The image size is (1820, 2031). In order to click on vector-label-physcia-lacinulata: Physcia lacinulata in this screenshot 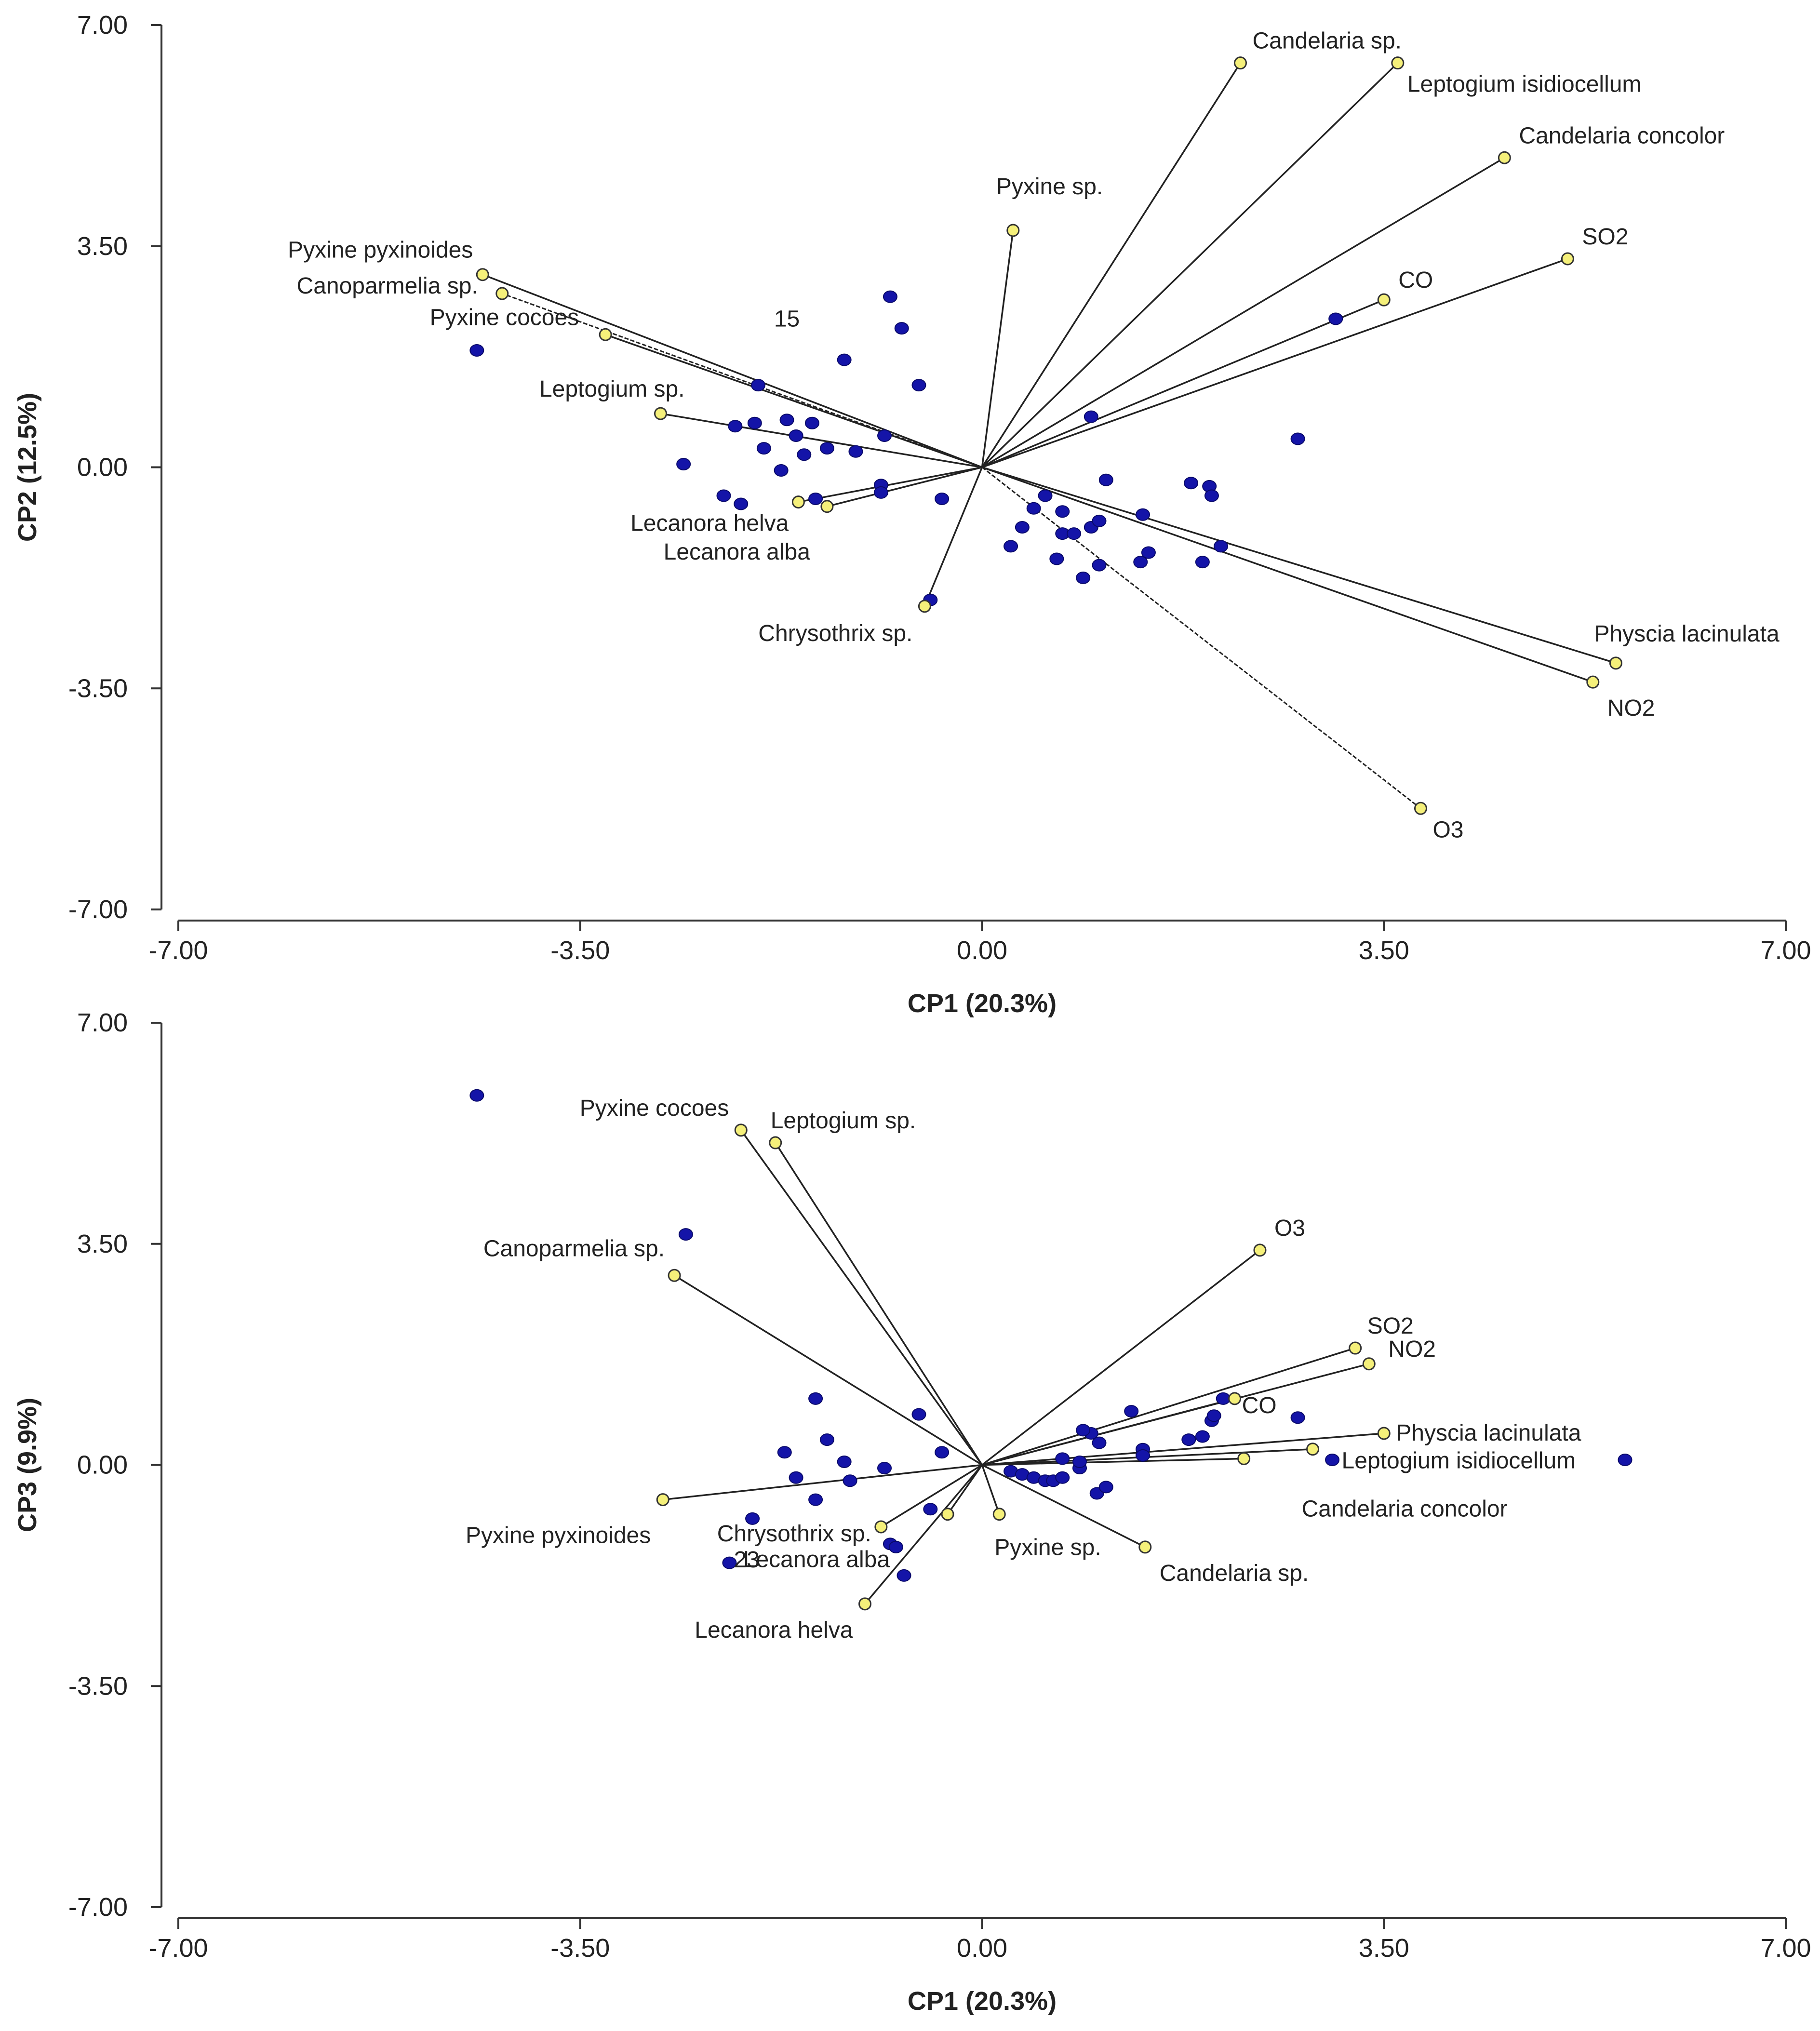, I will do `click(1687, 634)`.